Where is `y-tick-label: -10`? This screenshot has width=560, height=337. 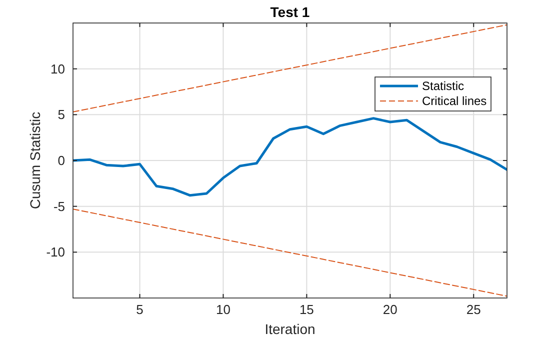
y-tick-label: -10 is located at coordinates (55, 252).